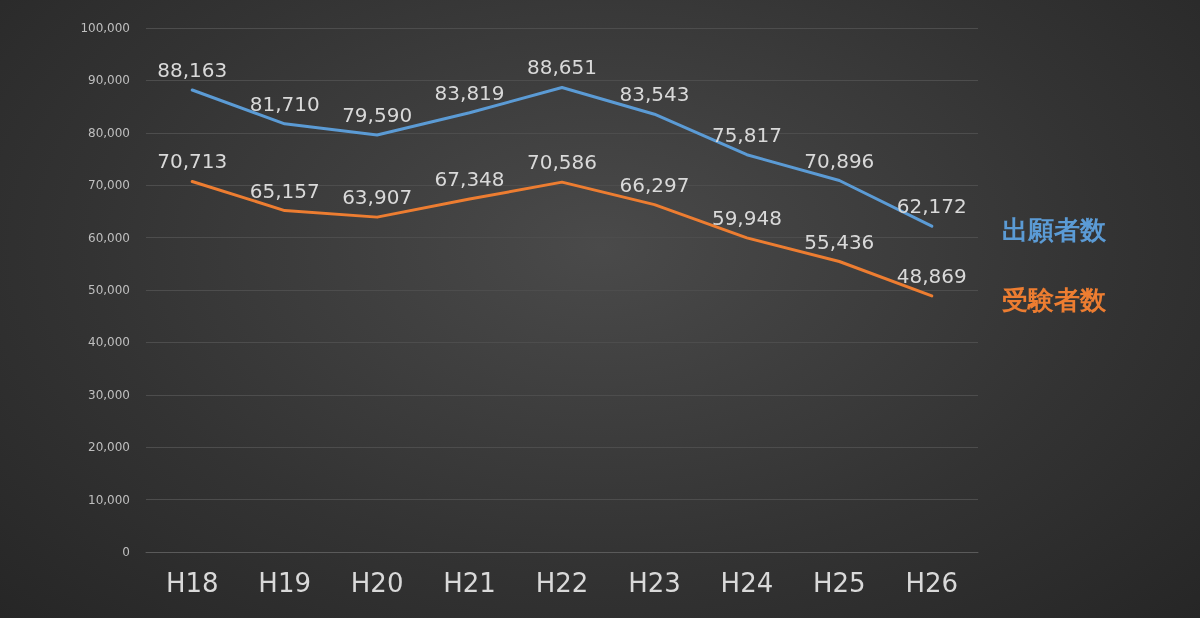 The height and width of the screenshot is (618, 1200). What do you see at coordinates (932, 583) in the screenshot?
I see `x-tick-label: H26` at bounding box center [932, 583].